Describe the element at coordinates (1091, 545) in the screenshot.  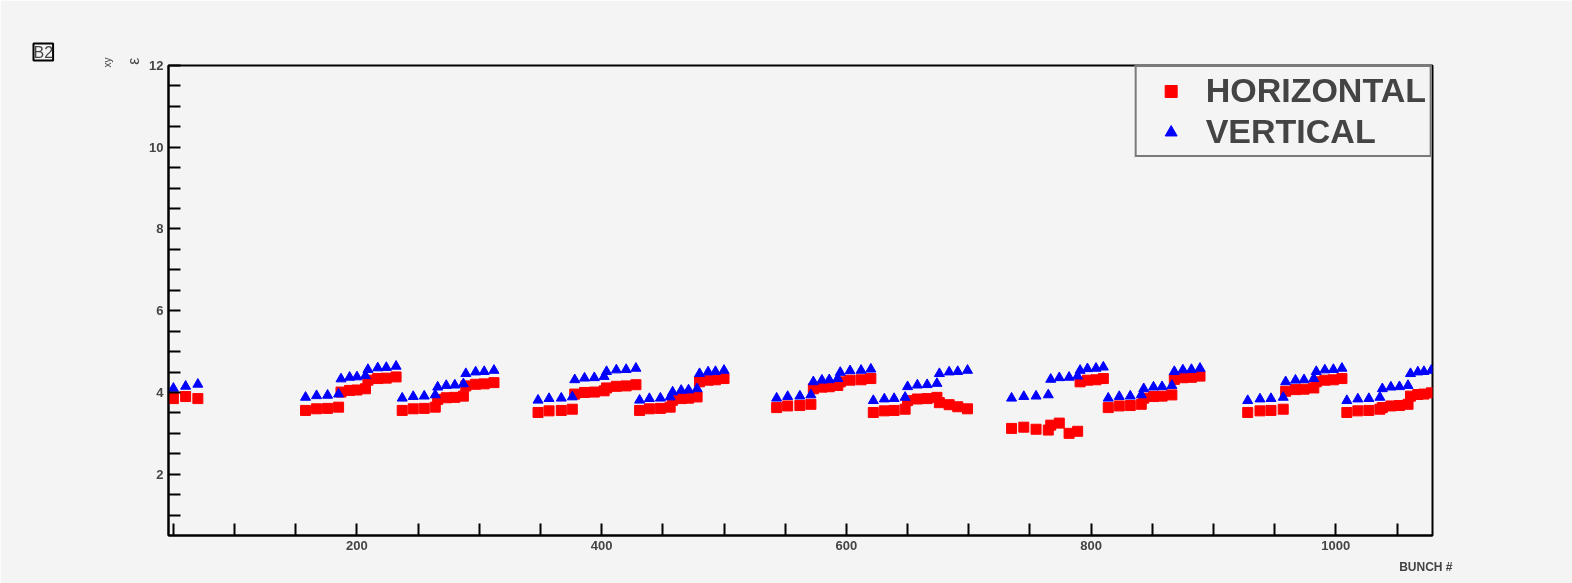
I see `x-tick-label: 800` at that location.